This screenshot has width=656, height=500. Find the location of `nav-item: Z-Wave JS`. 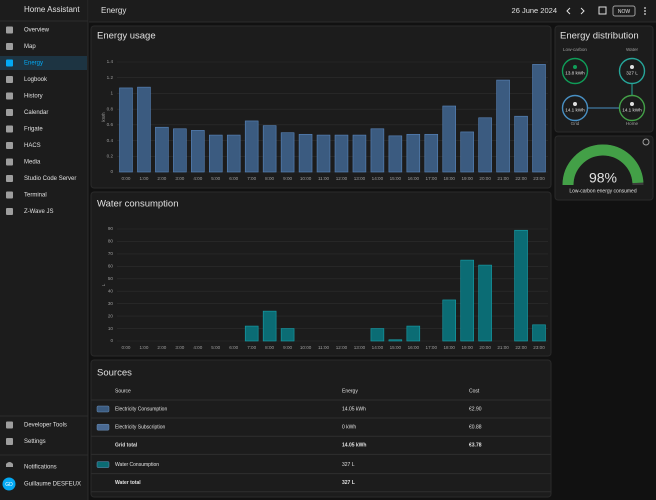

nav-item: Z-Wave JS is located at coordinates (38, 212).